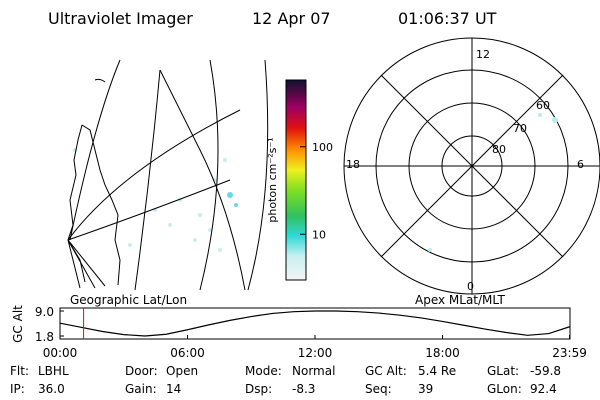 This screenshot has width=600, height=400. I want to click on date: 12 Apr 07, so click(291, 18).